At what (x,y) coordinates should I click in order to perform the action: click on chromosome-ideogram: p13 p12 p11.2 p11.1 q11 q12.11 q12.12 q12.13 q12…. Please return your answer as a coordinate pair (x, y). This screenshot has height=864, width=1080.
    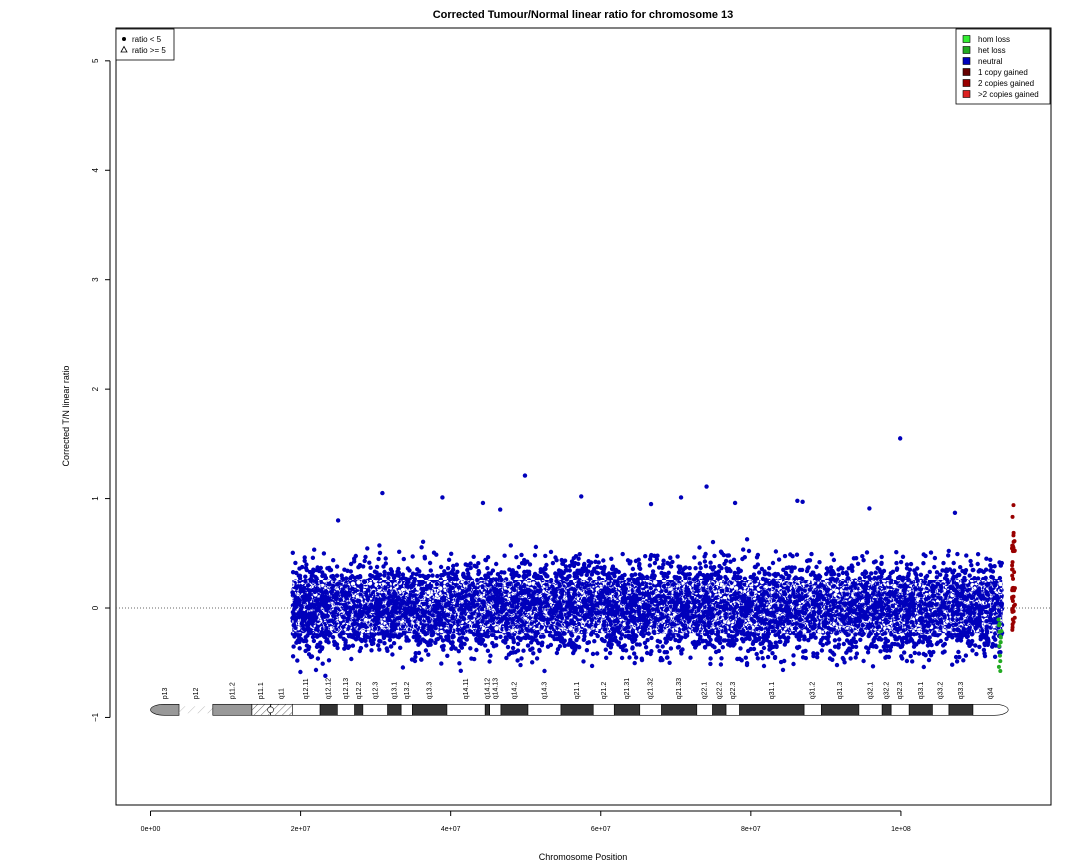
    Looking at the image, I should click on (579, 697).